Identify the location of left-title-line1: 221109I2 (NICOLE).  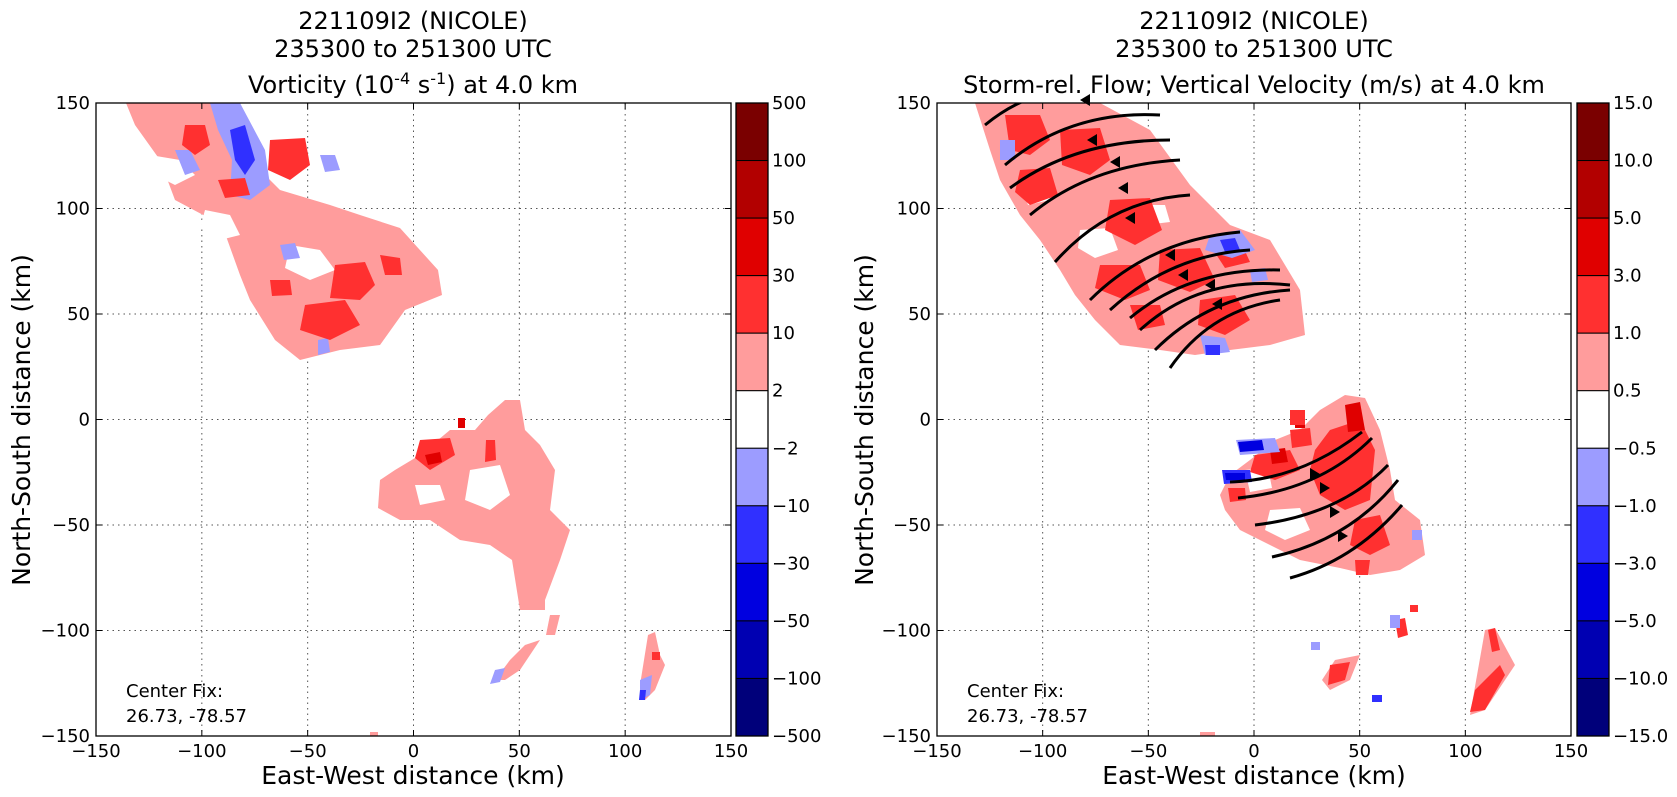
(413, 21).